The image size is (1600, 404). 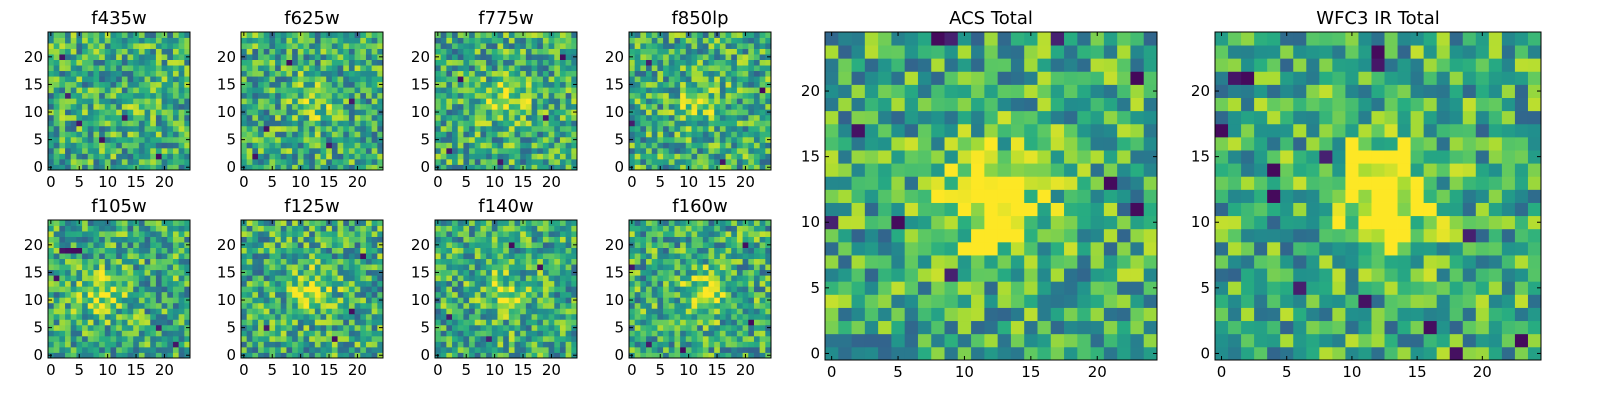 What do you see at coordinates (226, 112) in the screenshot?
I see `y-tick-label: 10` at bounding box center [226, 112].